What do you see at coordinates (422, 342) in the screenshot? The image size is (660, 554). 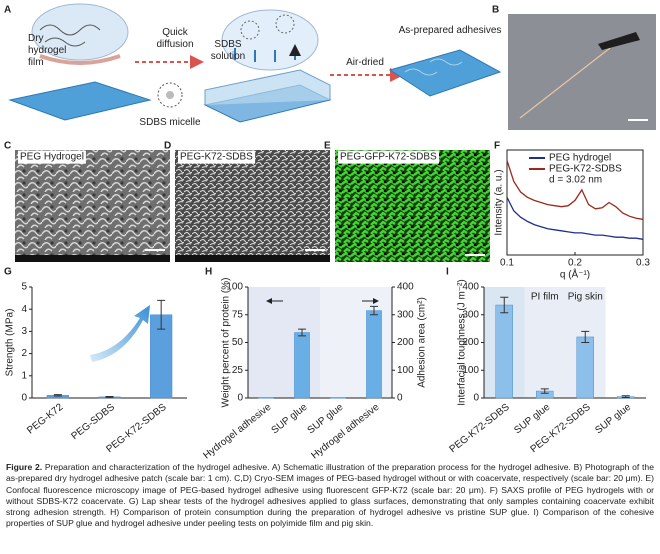 I see `y2-axis-label: Adhesion area (cm²)` at bounding box center [422, 342].